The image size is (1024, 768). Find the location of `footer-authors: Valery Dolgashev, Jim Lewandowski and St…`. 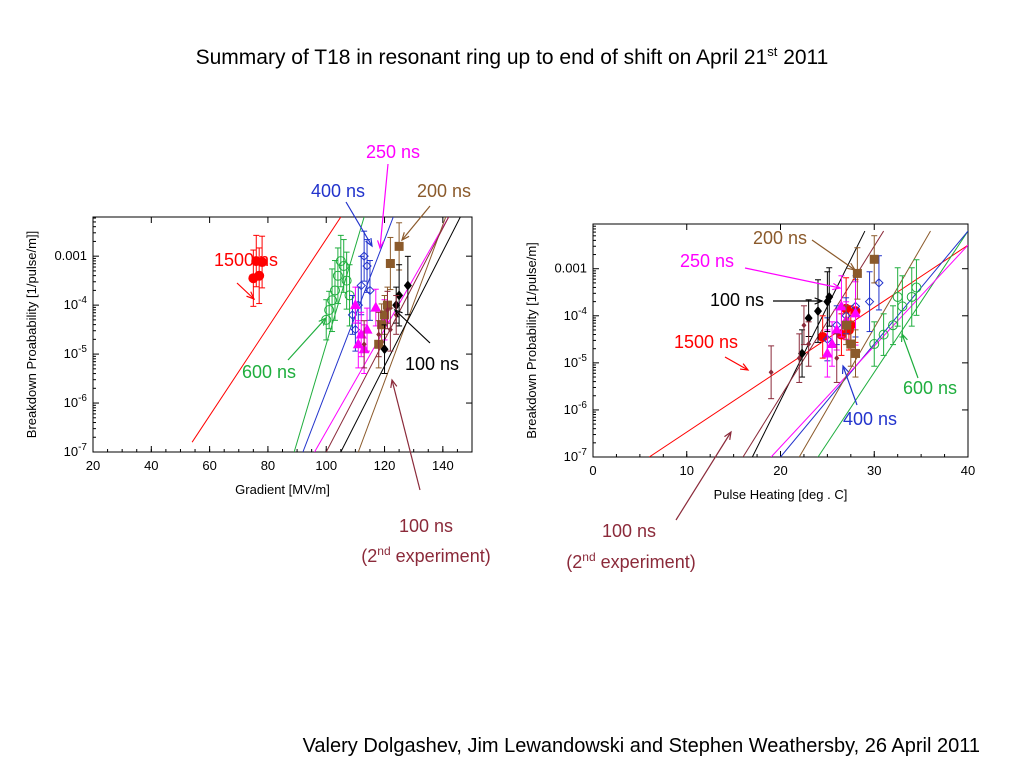

footer-authors: Valery Dolgashev, Jim Lewandowski and St… is located at coordinates (641, 746).